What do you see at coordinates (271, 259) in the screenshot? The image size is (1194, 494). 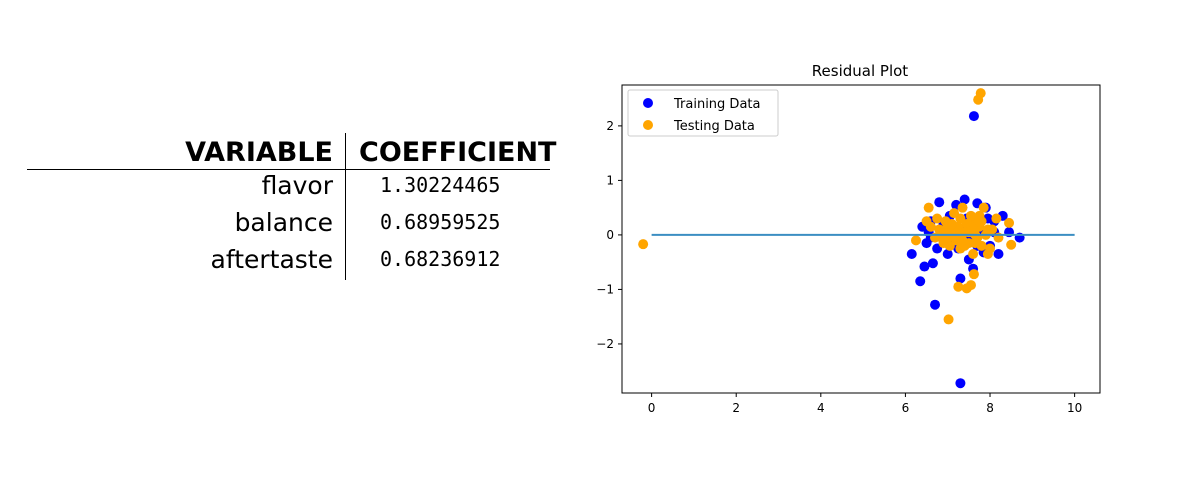 I see `variable-name: aftertaste` at bounding box center [271, 259].